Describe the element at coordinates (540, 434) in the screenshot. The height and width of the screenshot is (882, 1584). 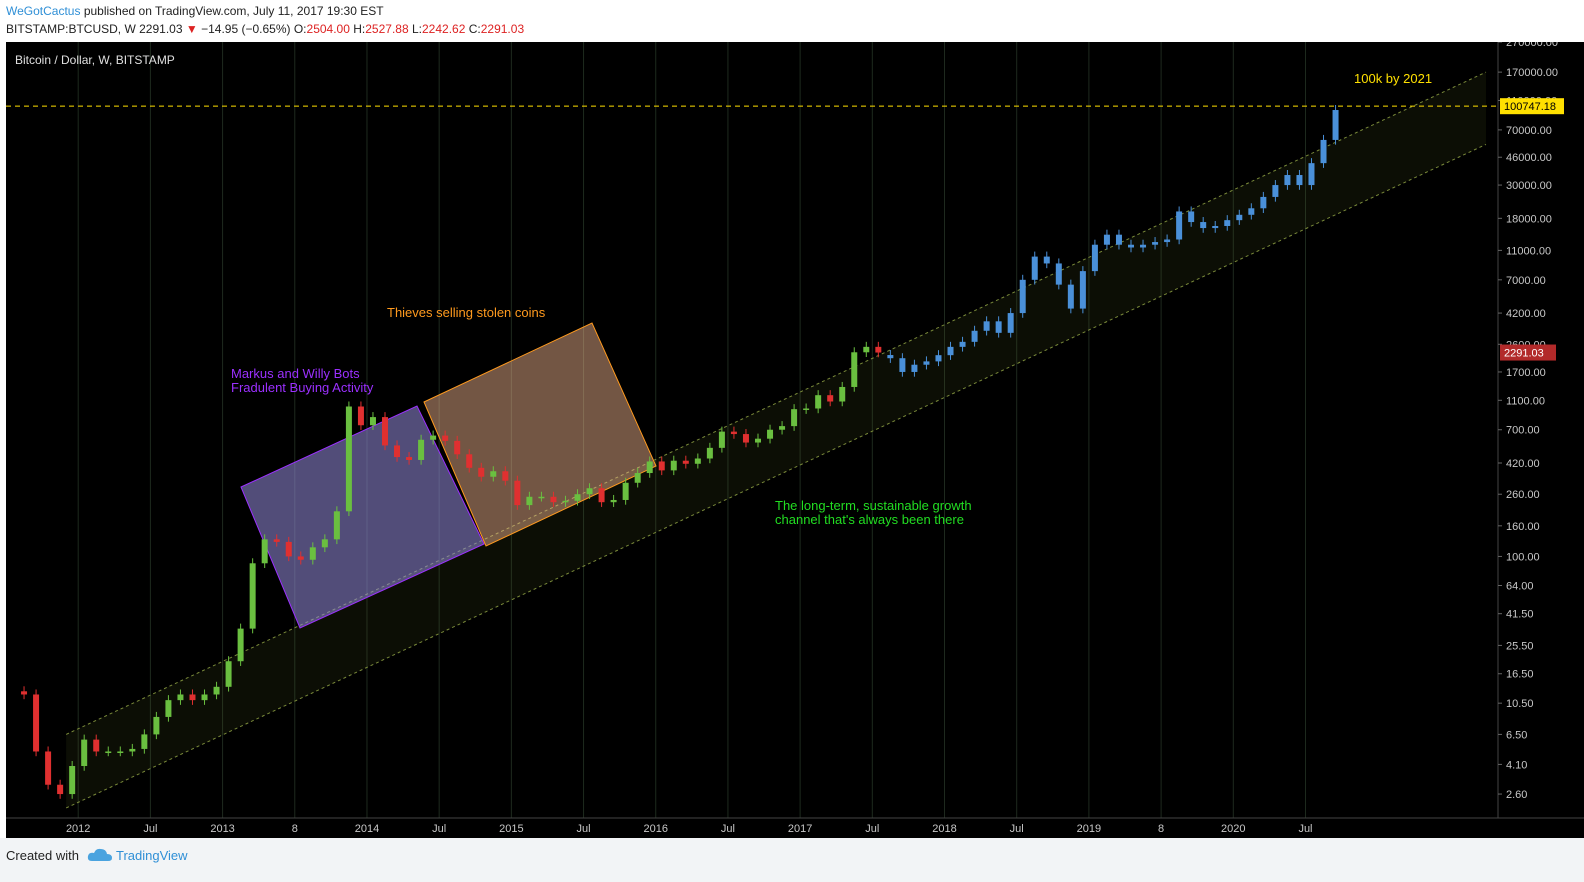
I see `thieves-annotation-box` at that location.